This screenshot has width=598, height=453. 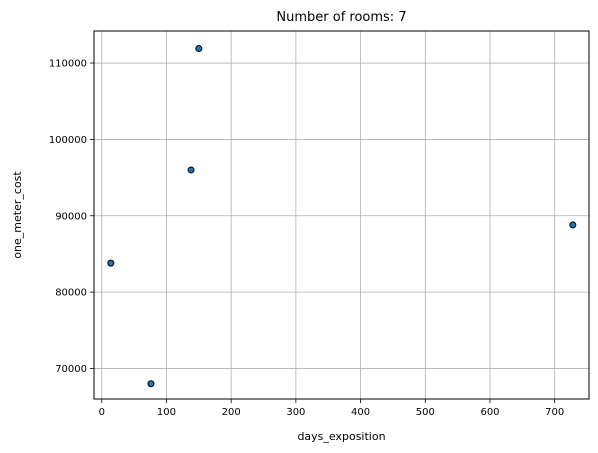 What do you see at coordinates (166, 412) in the screenshot?
I see `x-tick-label: 100` at bounding box center [166, 412].